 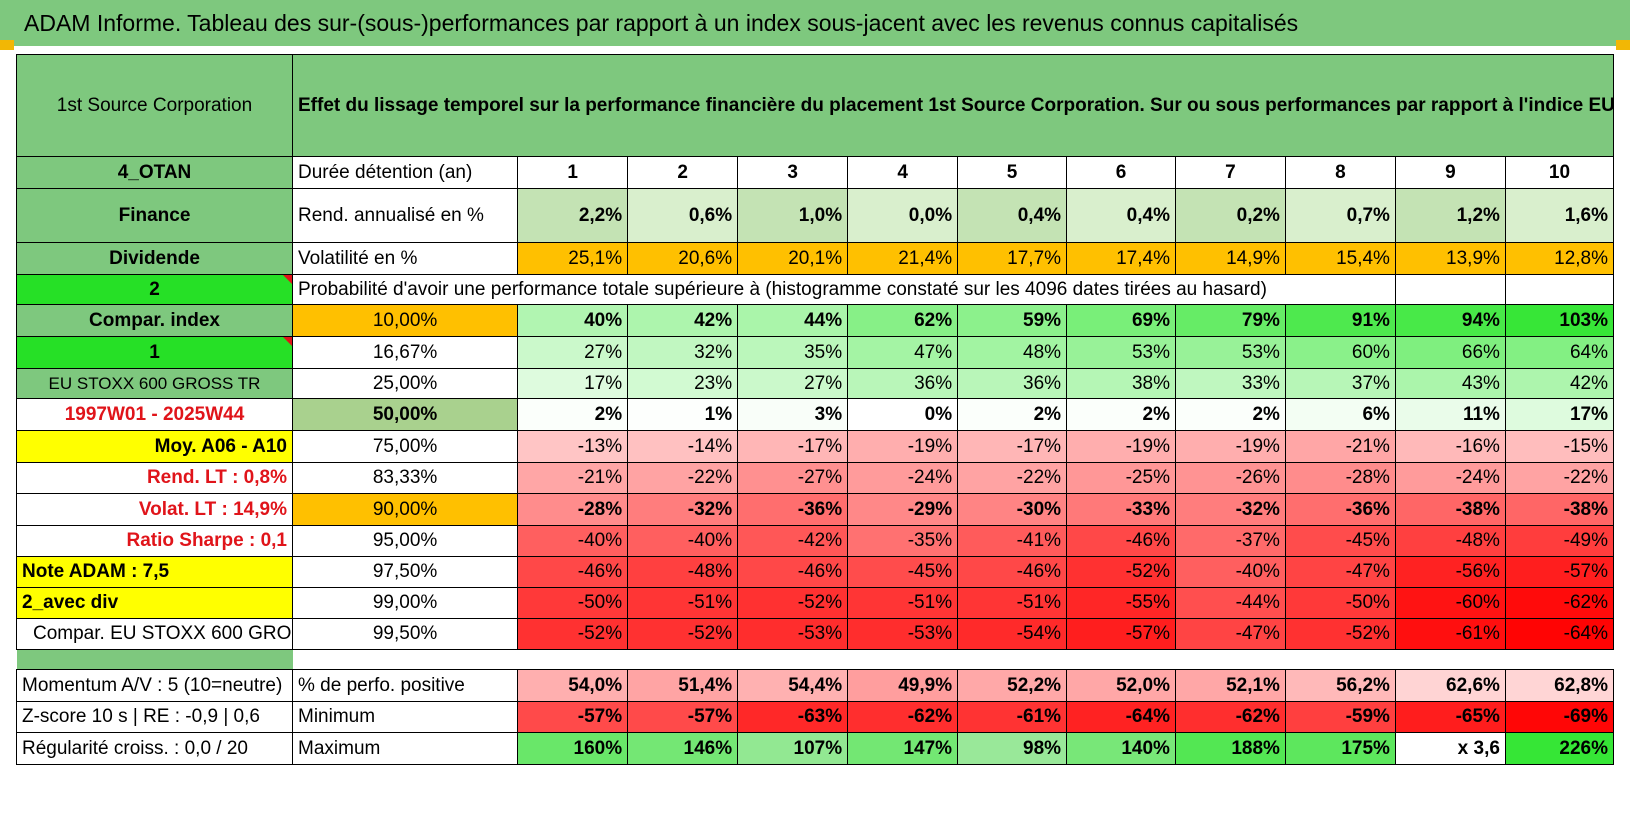 I want to click on return-label: Rend. annualisé en %, so click(x=405, y=215).